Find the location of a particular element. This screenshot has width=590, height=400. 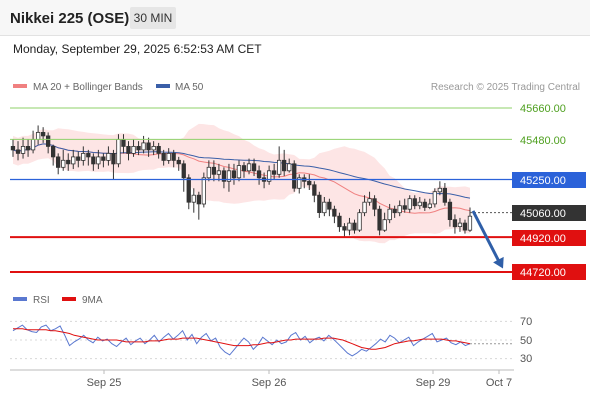

instrument-title: Nikkei 225 (OSE) is located at coordinates (70, 18).